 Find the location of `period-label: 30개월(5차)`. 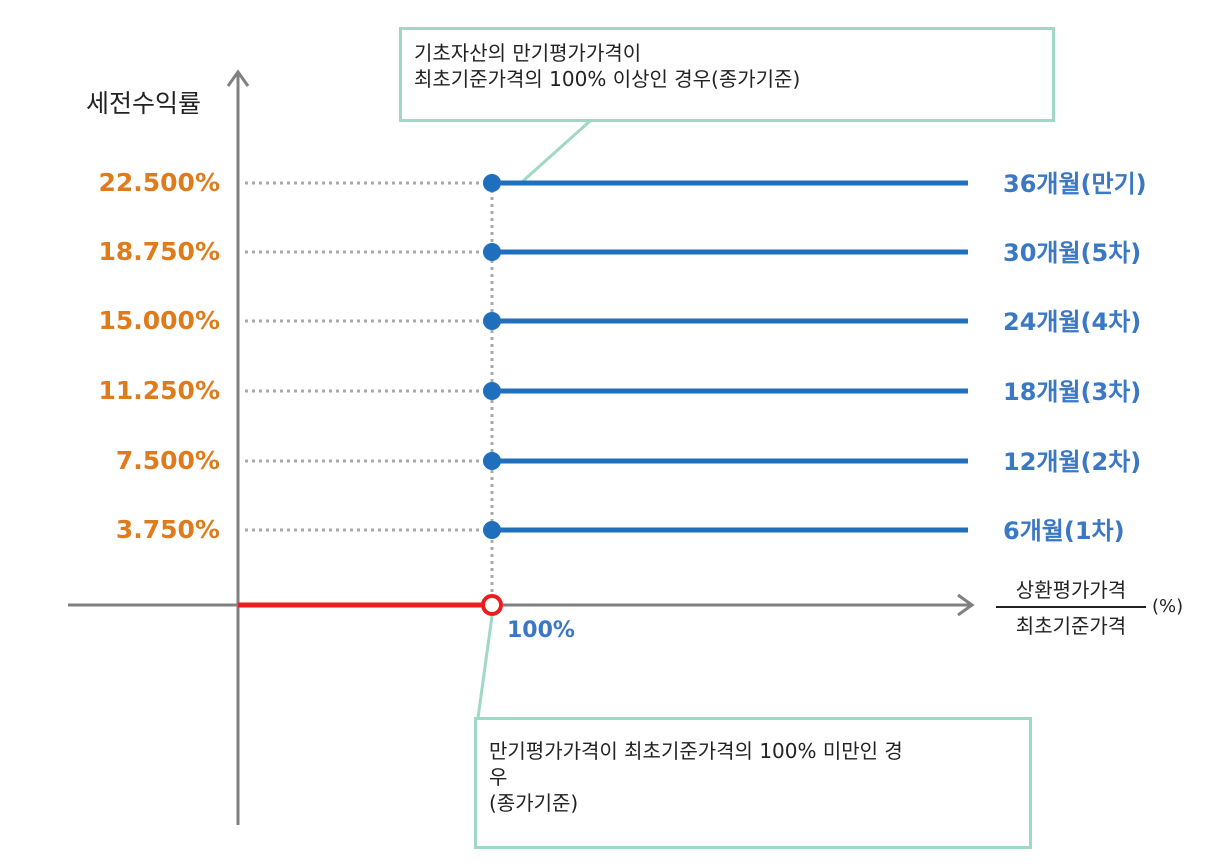

period-label: 30개월(5차) is located at coordinates (1072, 253).